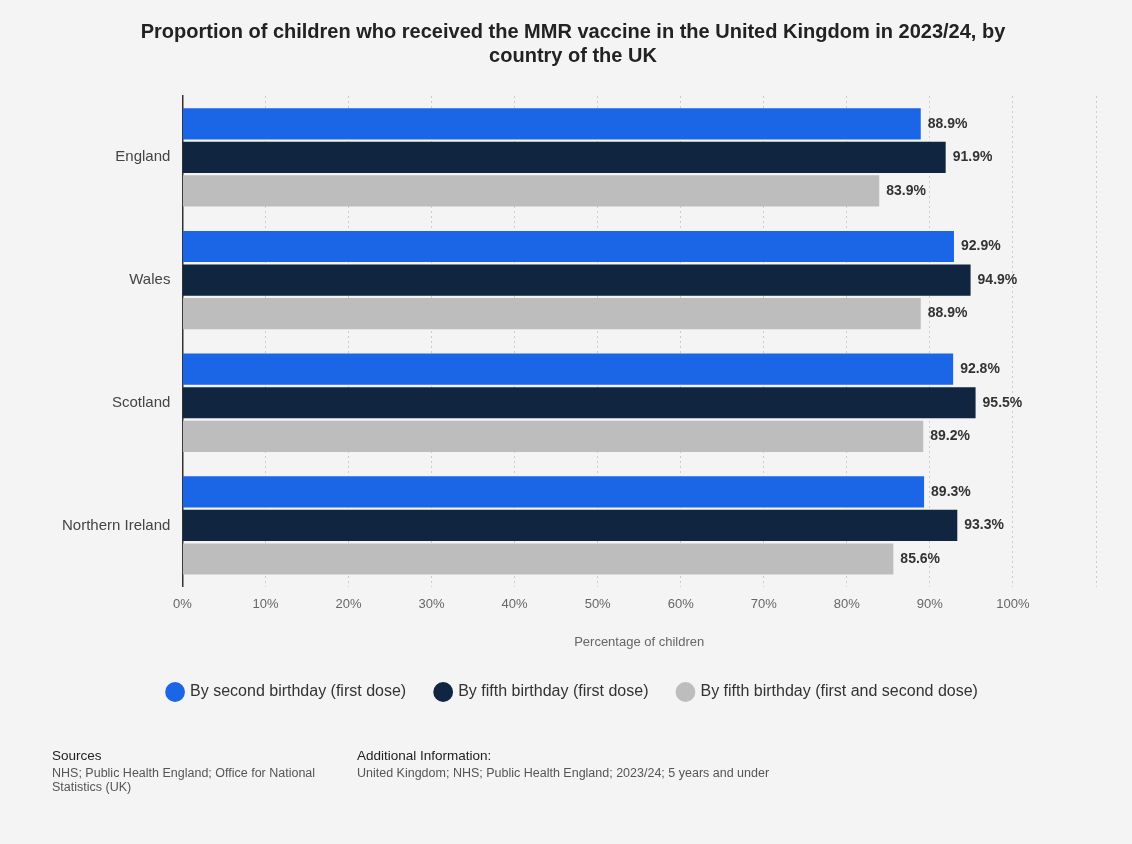 This screenshot has width=1132, height=844. I want to click on data-label: 89.3%, so click(951, 490).